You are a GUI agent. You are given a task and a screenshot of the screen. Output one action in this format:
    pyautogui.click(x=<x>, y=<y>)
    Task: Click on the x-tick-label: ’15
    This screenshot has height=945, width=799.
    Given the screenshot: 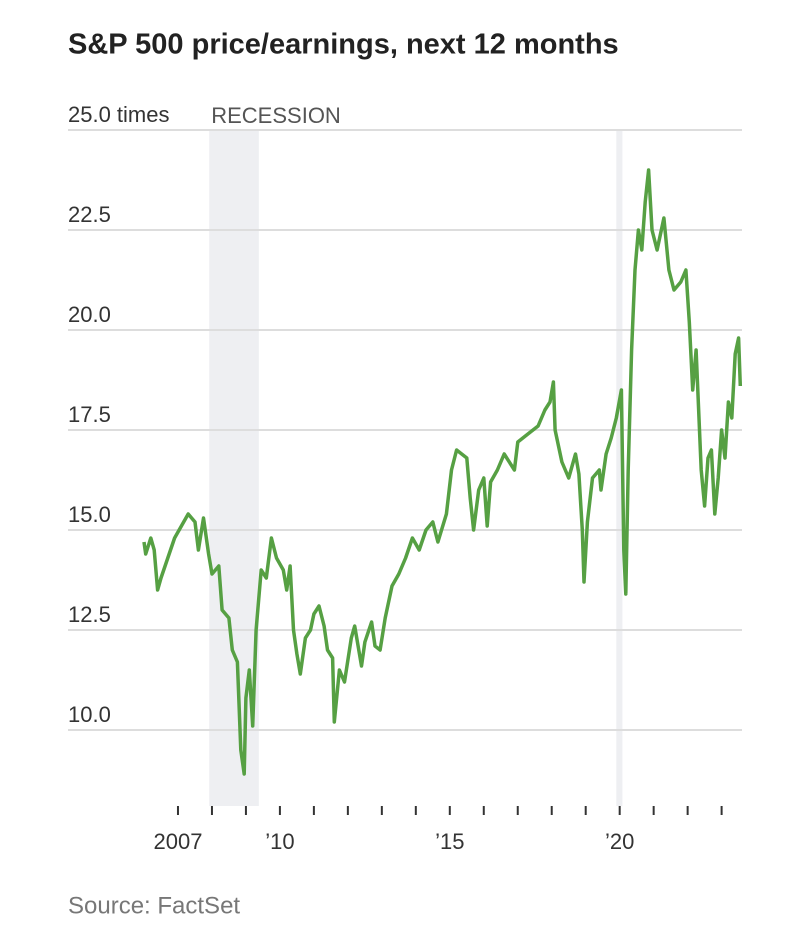 What is the action you would take?
    pyautogui.click(x=449, y=841)
    